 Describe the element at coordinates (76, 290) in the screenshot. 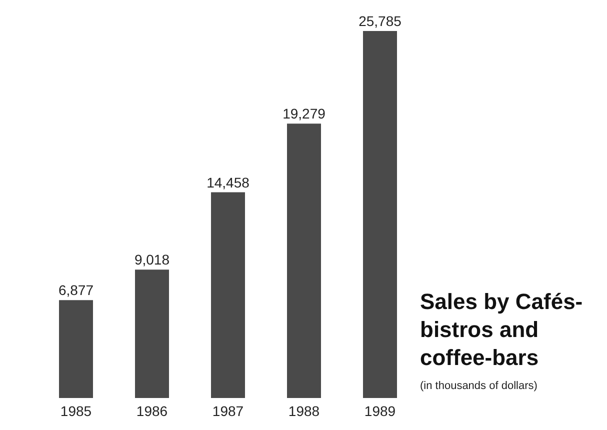

I see `data-label: 6,877` at that location.